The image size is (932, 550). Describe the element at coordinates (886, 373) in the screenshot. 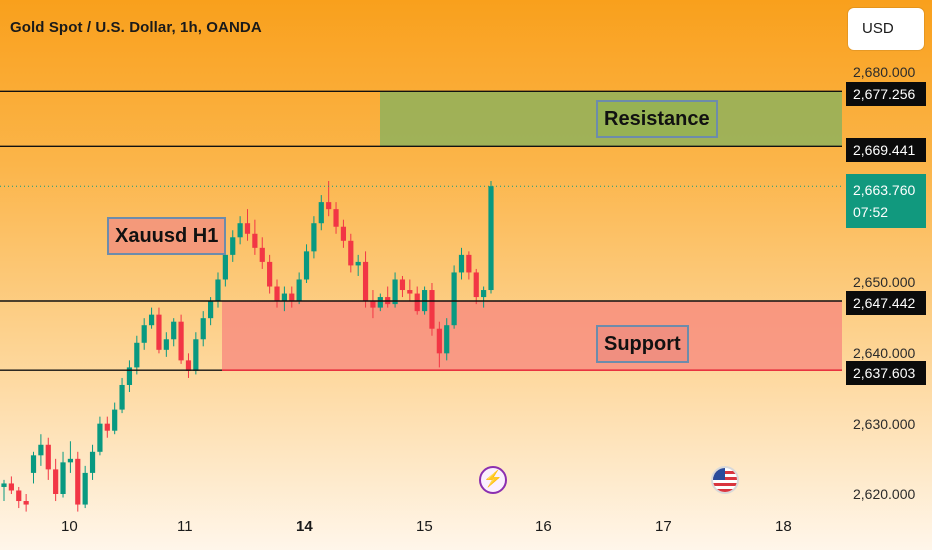

I see `support-bottom-price-tag: 2,637.603` at that location.